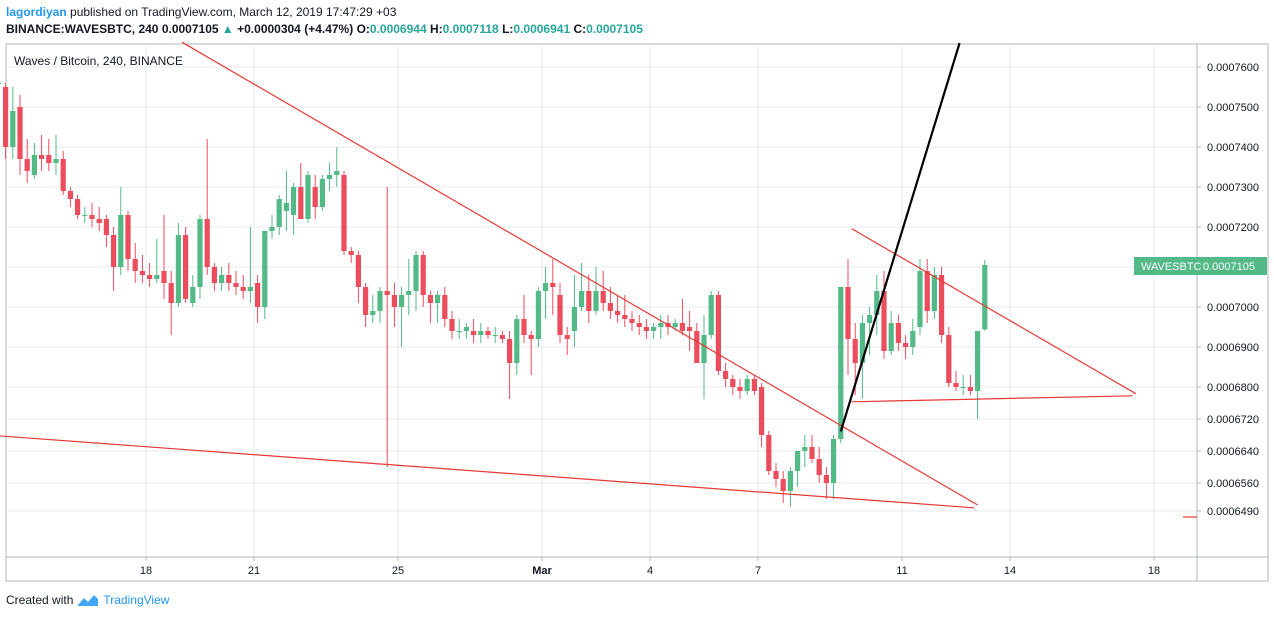 This screenshot has height=618, width=1274. I want to click on created-with-text: Created with, so click(40, 600).